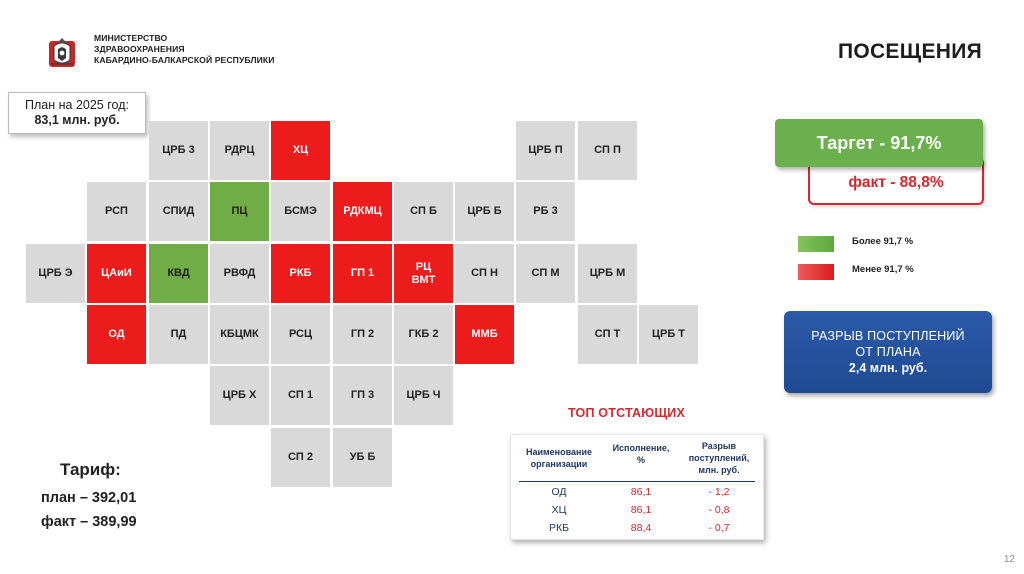 This screenshot has height=574, width=1024. Describe the element at coordinates (116, 273) in the screenshot. I see `grid-cell: ЦАиИ` at that location.